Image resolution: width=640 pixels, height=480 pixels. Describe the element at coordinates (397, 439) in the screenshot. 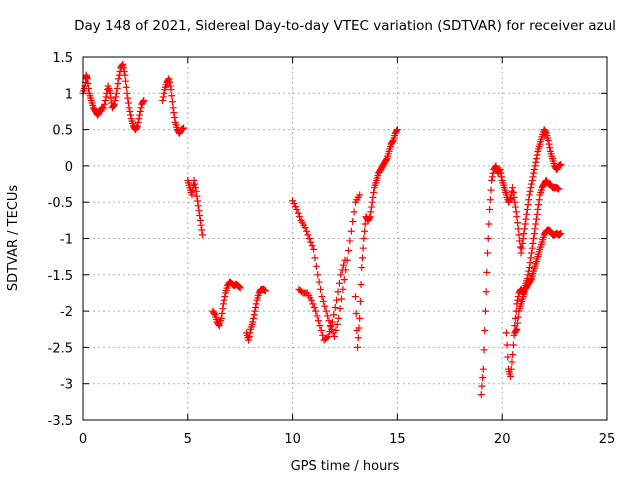

I see `x-tick-label: 15` at that location.